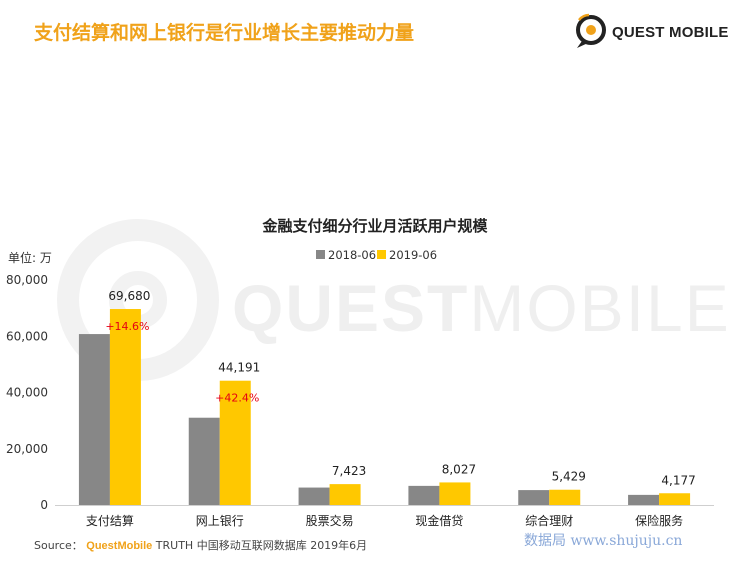  Describe the element at coordinates (224, 33) in the screenshot. I see `page-headline: 支付结算和网上银行是行业增长主要推动力量` at that location.